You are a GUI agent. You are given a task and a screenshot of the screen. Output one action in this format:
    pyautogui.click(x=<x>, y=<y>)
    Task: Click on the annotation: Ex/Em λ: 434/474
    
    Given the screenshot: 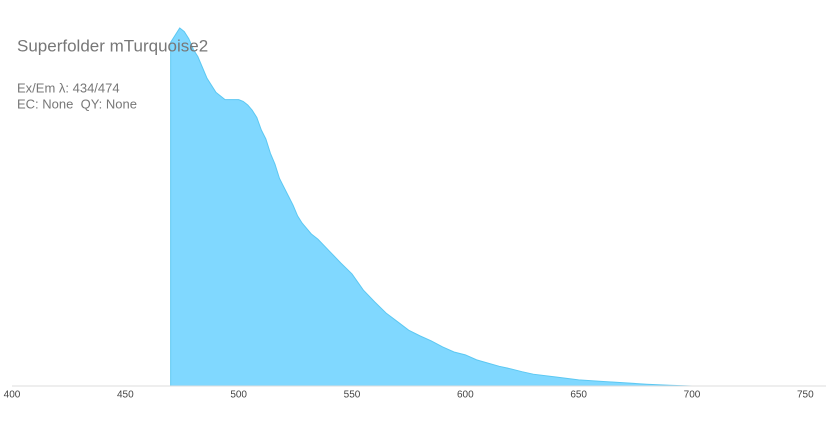 What is the action you would take?
    pyautogui.click(x=68, y=87)
    